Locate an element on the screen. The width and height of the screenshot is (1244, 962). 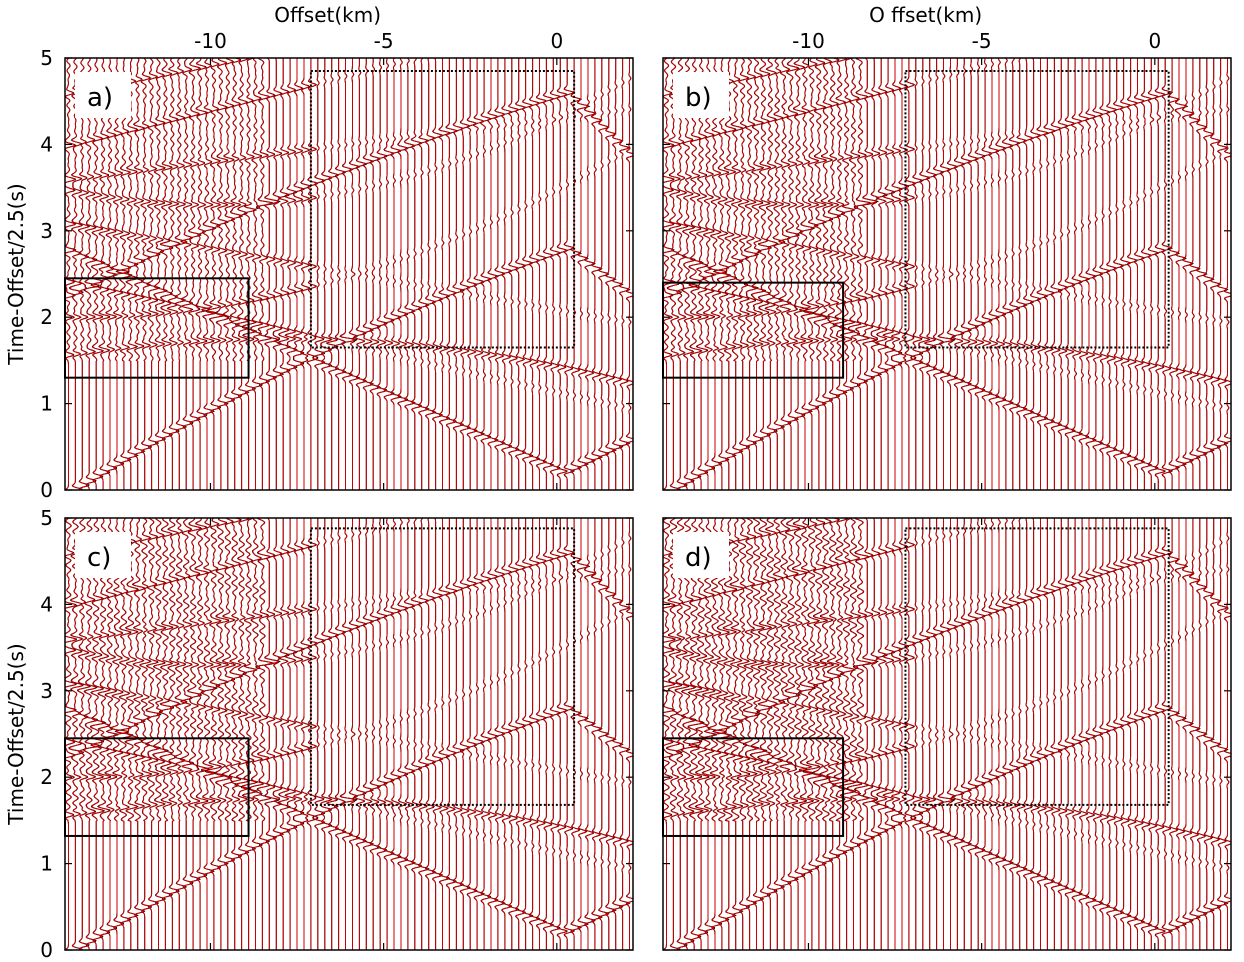
annotation-box is located at coordinates (1036, 209).